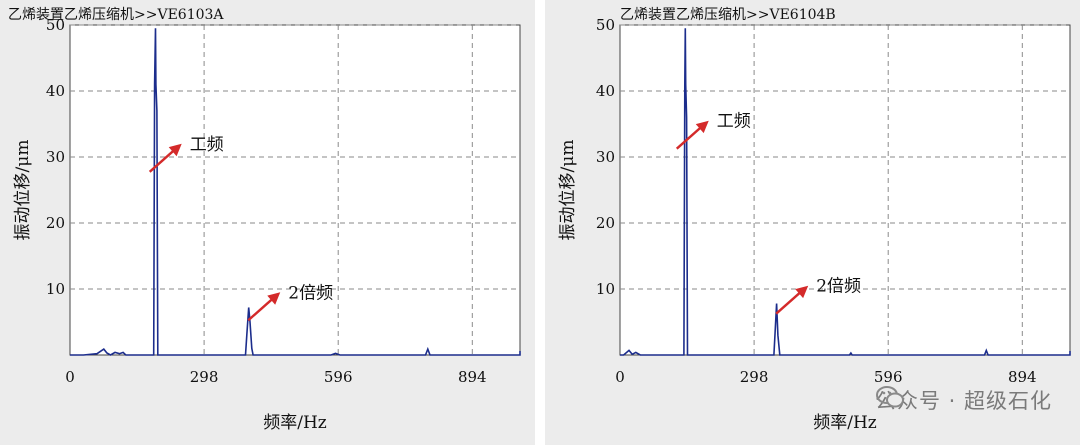 This screenshot has height=445, width=1080. What do you see at coordinates (116, 15) in the screenshot?
I see `chart-title: 乙烯装置乙烯压缩机>>VE6103A` at bounding box center [116, 15].